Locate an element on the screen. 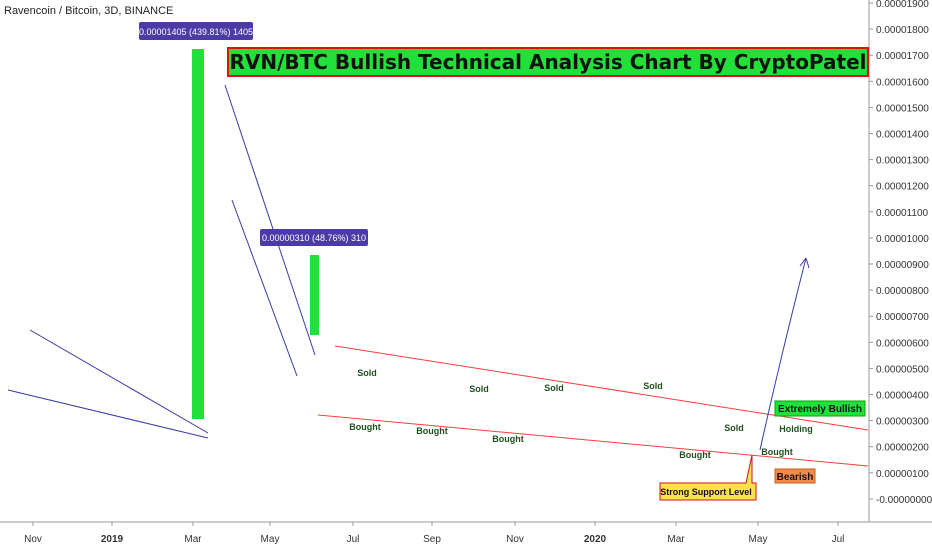  y-tick-label: 0.00000400 is located at coordinates (902, 396).